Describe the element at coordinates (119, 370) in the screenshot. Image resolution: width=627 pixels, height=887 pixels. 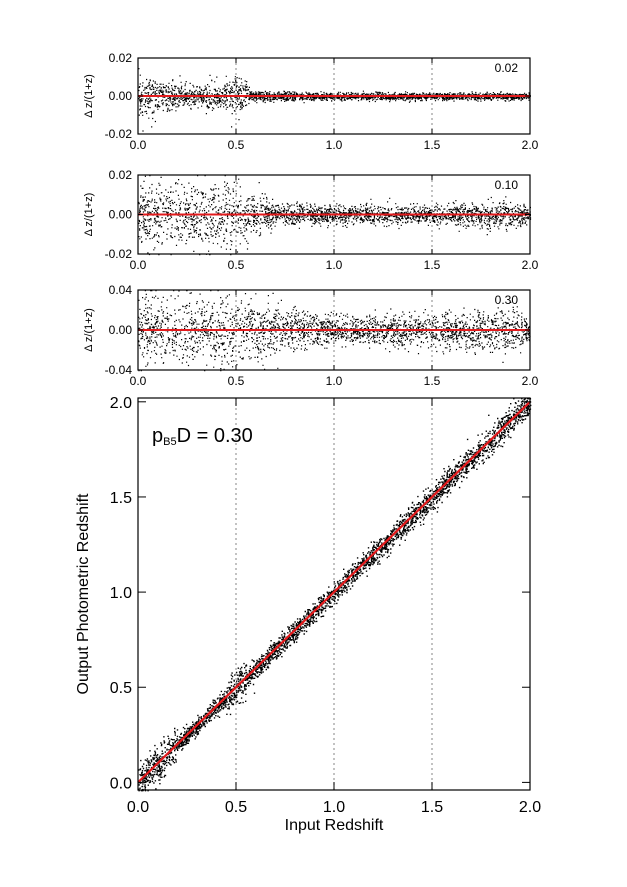
I see `y-tick-label: -0.04` at that location.